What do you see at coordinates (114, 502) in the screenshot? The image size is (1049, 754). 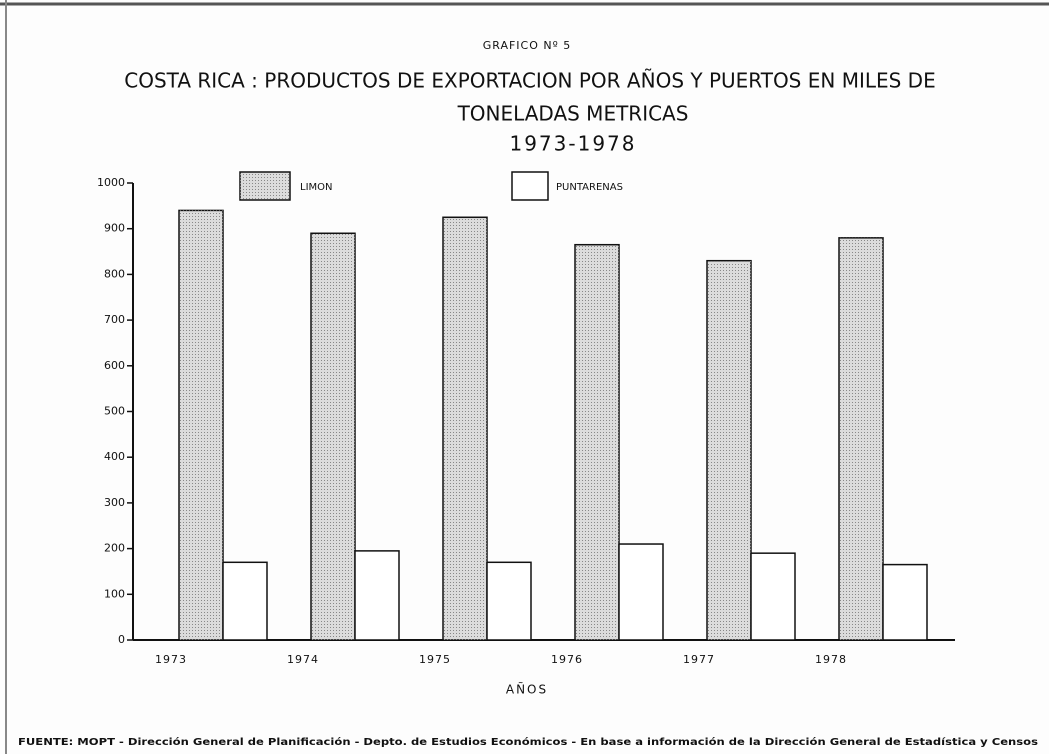 I see `y-tick-label: 300` at bounding box center [114, 502].